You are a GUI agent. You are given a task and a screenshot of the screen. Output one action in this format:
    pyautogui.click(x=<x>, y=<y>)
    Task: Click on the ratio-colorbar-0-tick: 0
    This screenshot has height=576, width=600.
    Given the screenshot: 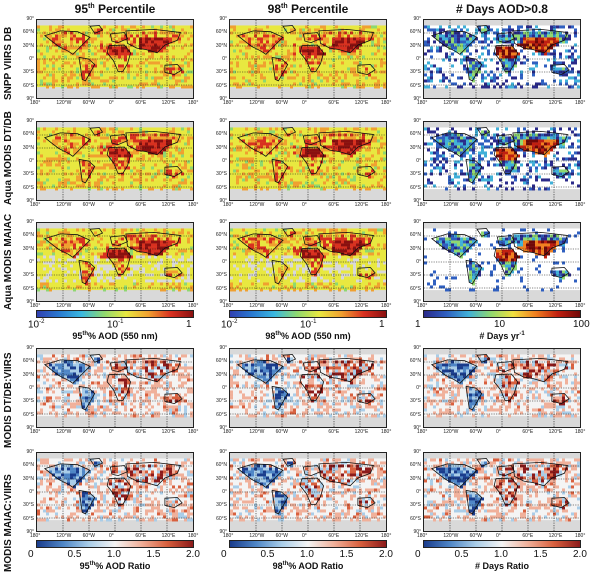 What is the action you would take?
    pyautogui.click(x=31, y=554)
    